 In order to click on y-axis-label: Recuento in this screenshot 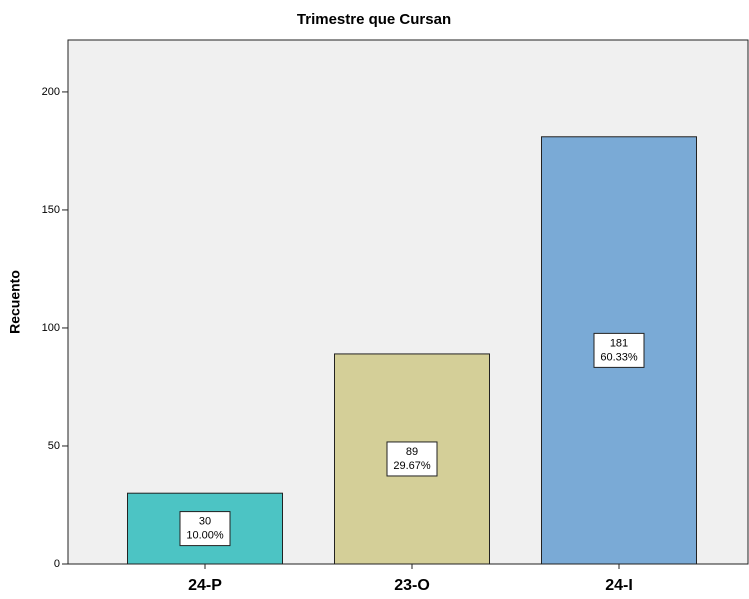, I will do `click(15, 302)`.